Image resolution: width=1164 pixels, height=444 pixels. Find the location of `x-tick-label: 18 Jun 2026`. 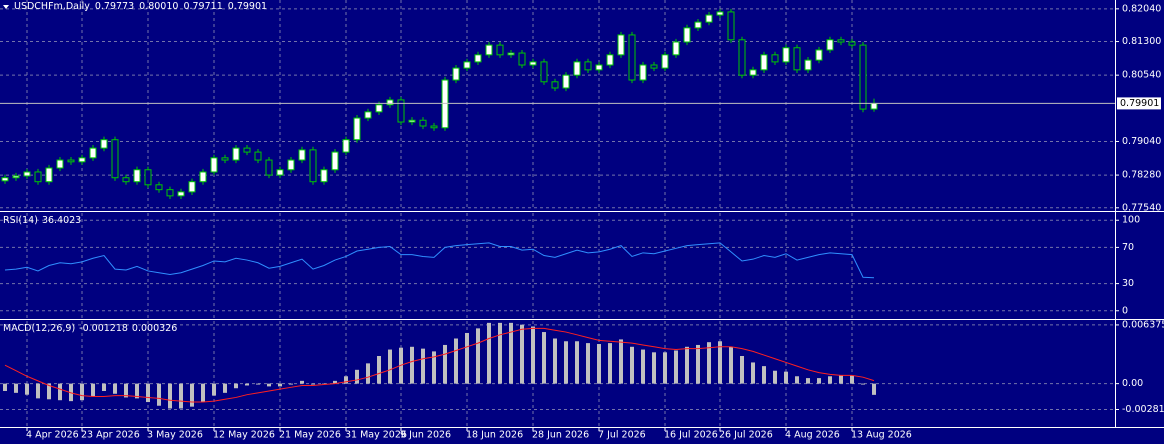

x-tick-label: 18 Jun 2026 is located at coordinates (494, 435).